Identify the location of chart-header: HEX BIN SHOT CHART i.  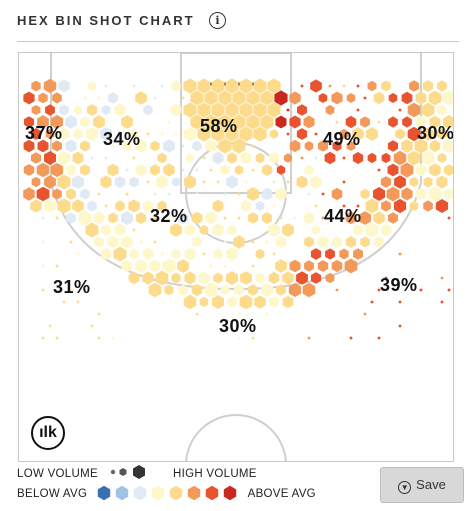
(237, 20).